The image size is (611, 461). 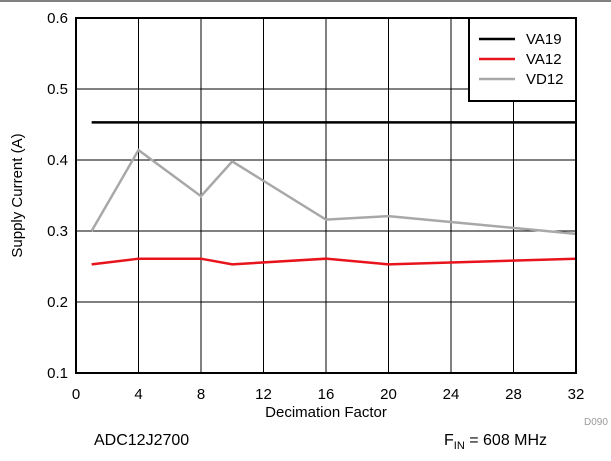 I want to click on series-line-va12, so click(x=334, y=261).